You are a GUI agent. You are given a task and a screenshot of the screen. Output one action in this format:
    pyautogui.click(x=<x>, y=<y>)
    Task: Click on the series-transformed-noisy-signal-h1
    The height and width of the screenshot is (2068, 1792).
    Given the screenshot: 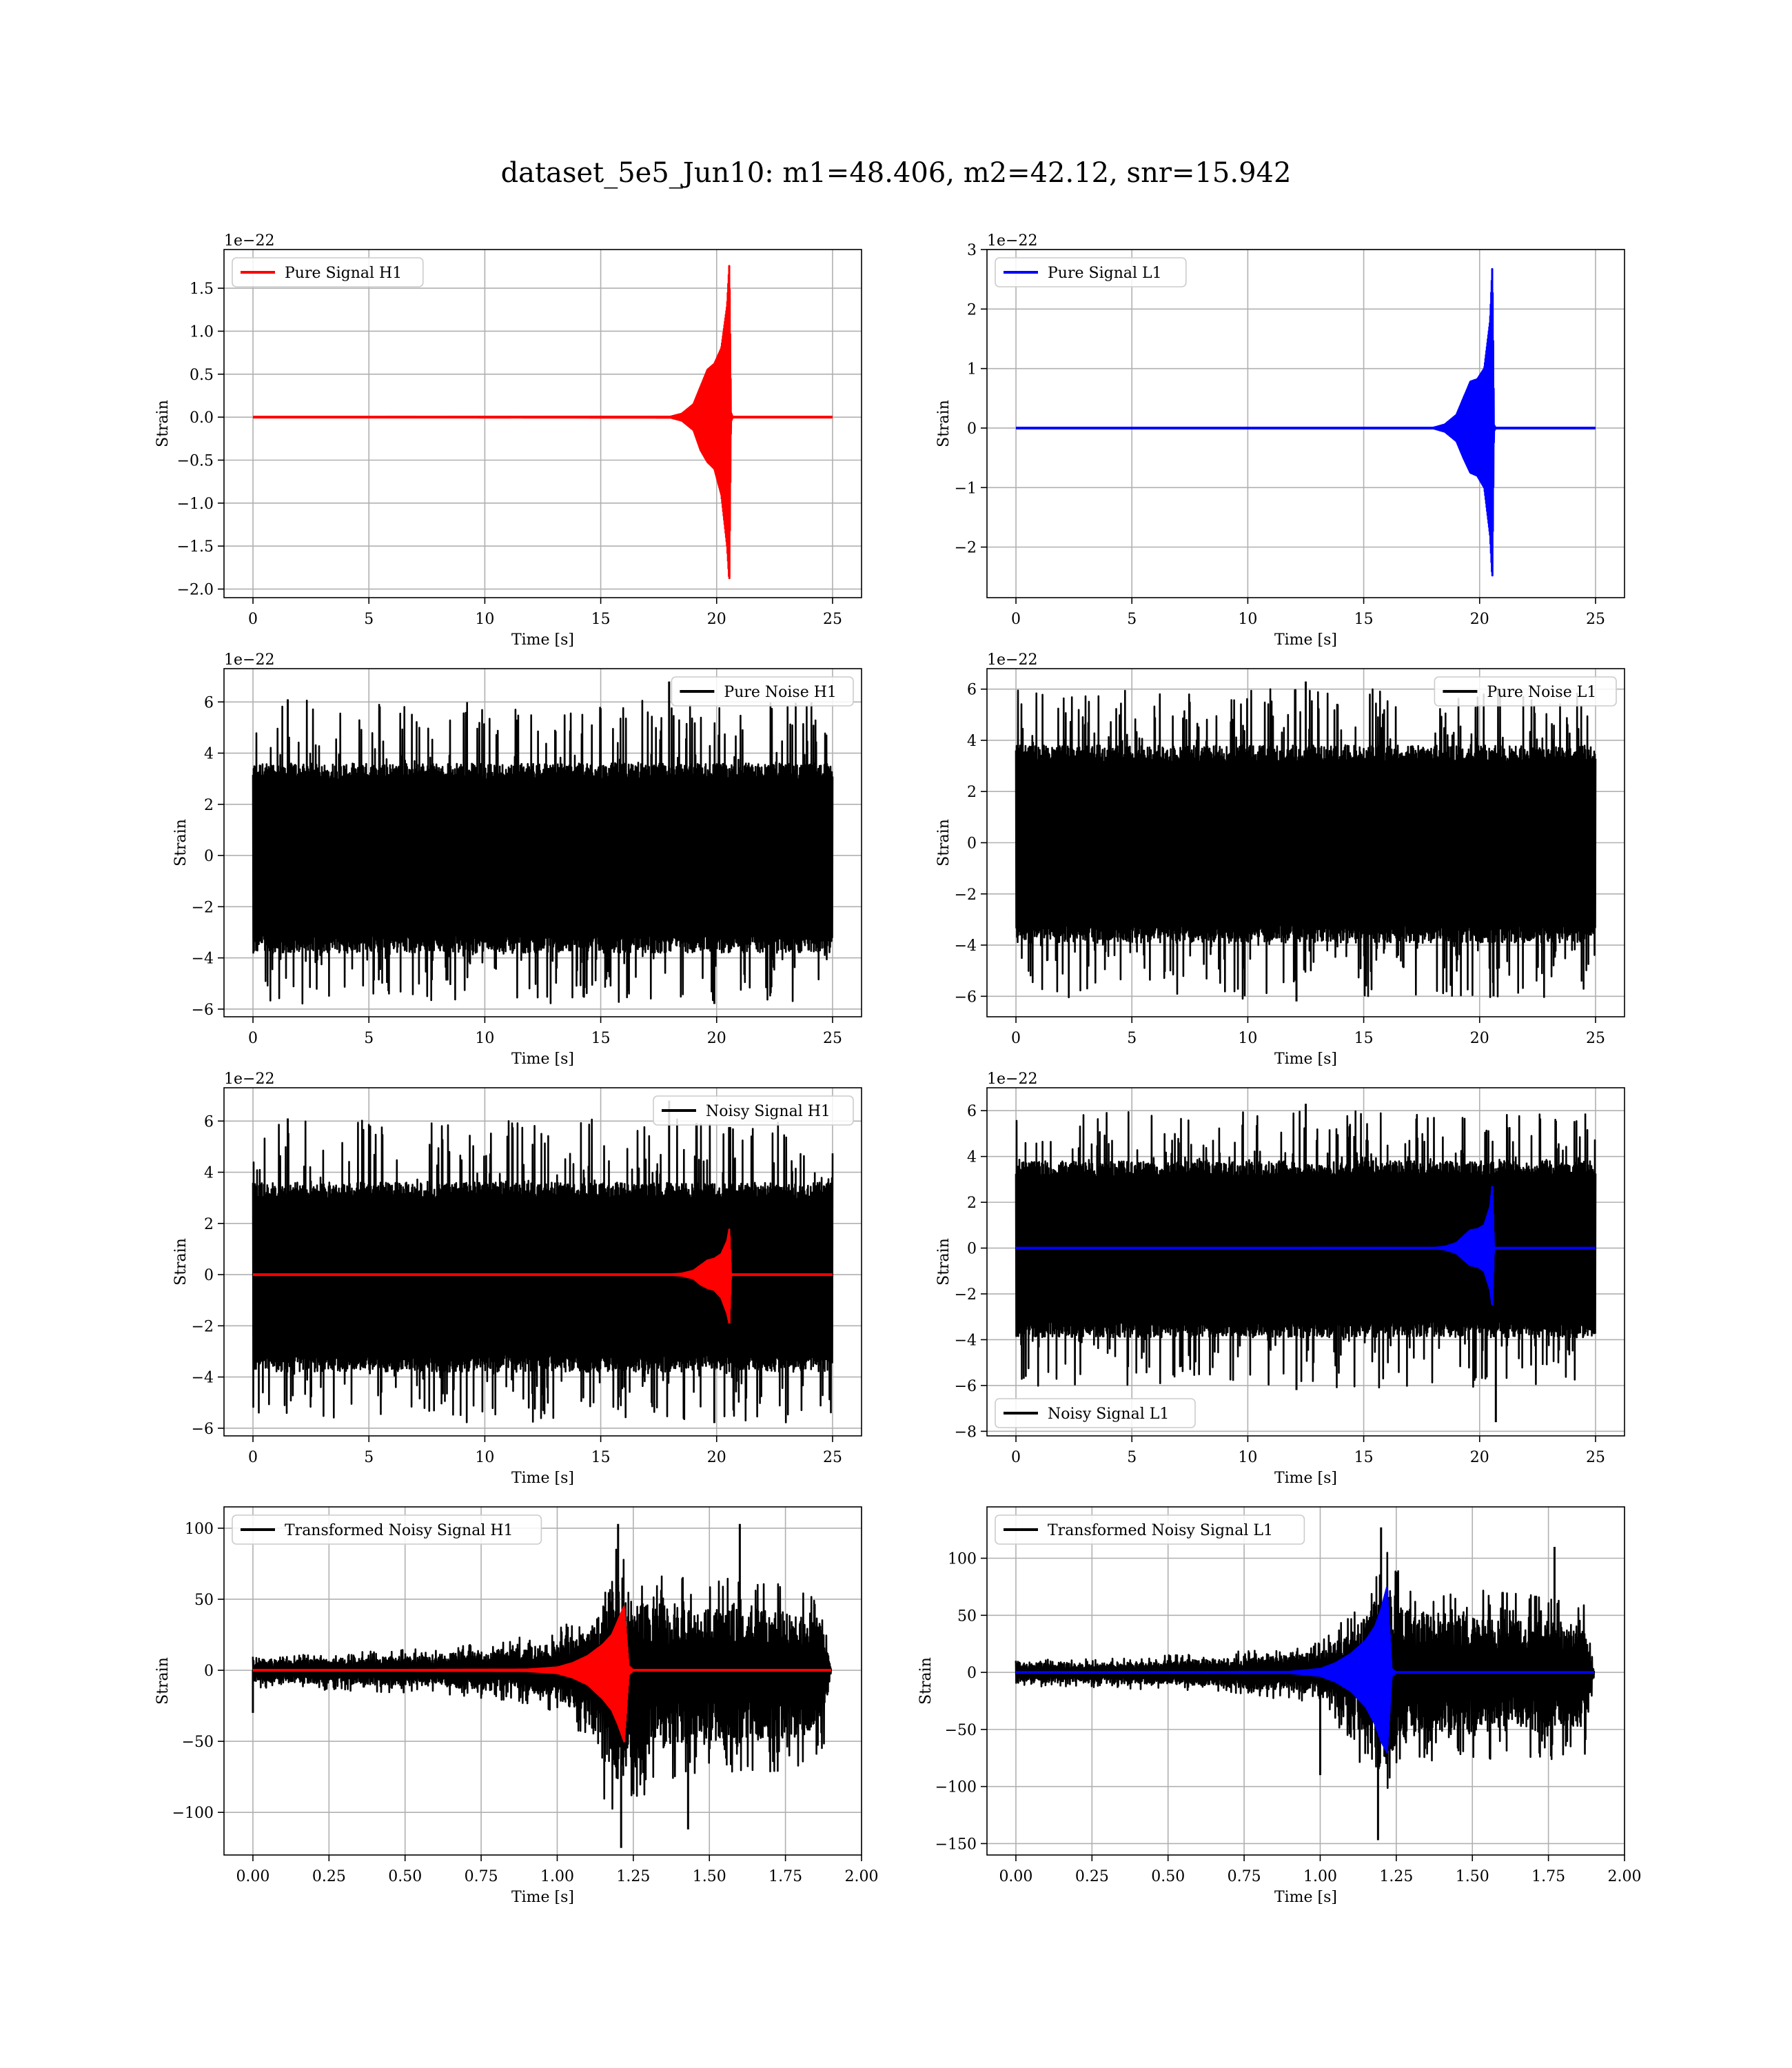 What is the action you would take?
    pyautogui.click(x=542, y=1679)
    